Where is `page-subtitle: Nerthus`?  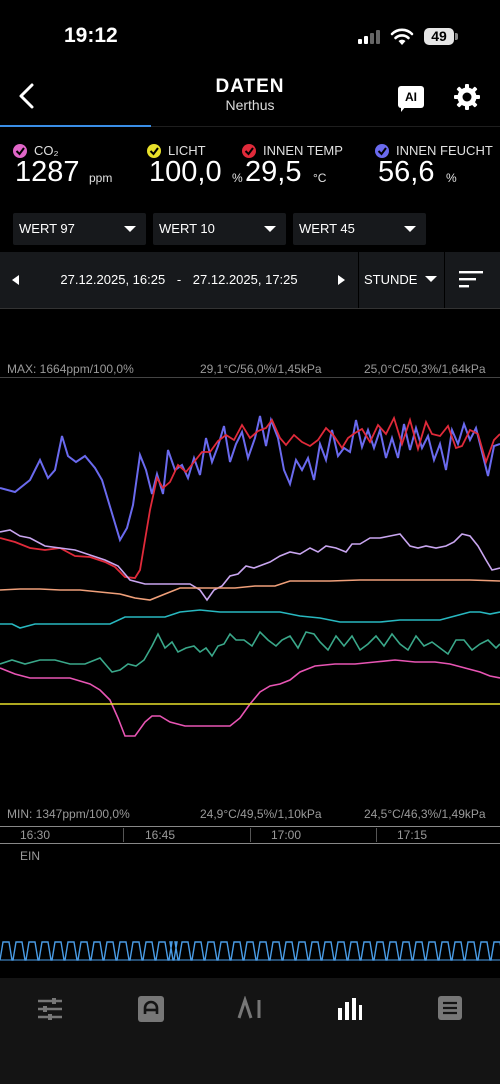 page-subtitle: Nerthus is located at coordinates (250, 105).